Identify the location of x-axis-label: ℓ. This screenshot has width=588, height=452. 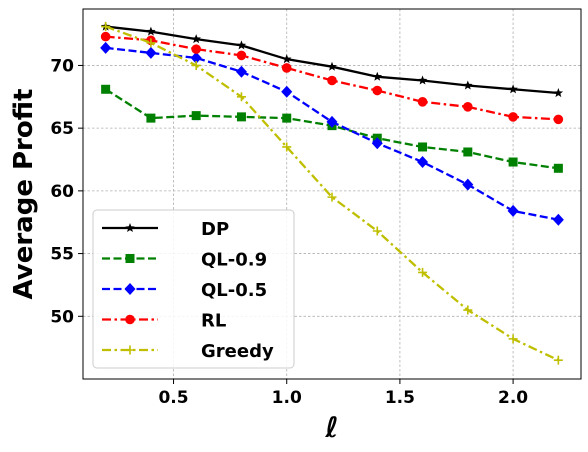
(331, 427).